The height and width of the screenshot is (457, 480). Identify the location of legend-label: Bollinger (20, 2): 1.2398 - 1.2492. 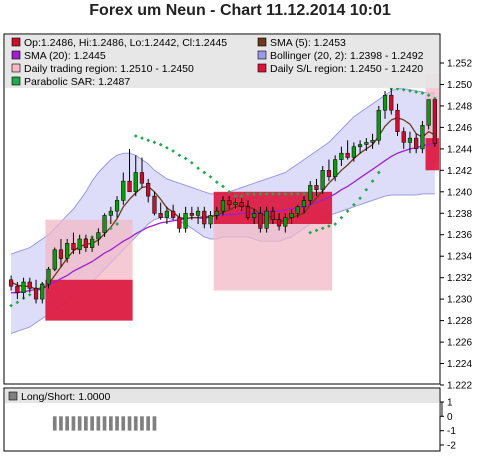
(347, 56).